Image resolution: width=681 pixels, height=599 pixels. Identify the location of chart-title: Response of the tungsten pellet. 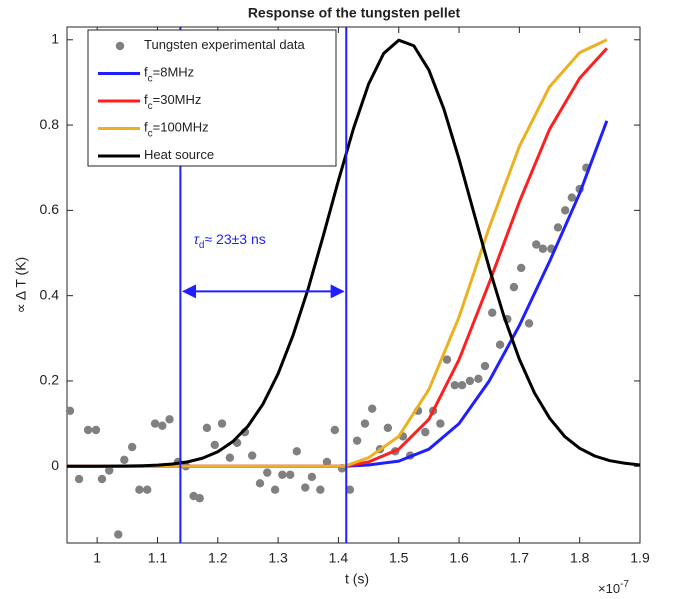
(354, 13).